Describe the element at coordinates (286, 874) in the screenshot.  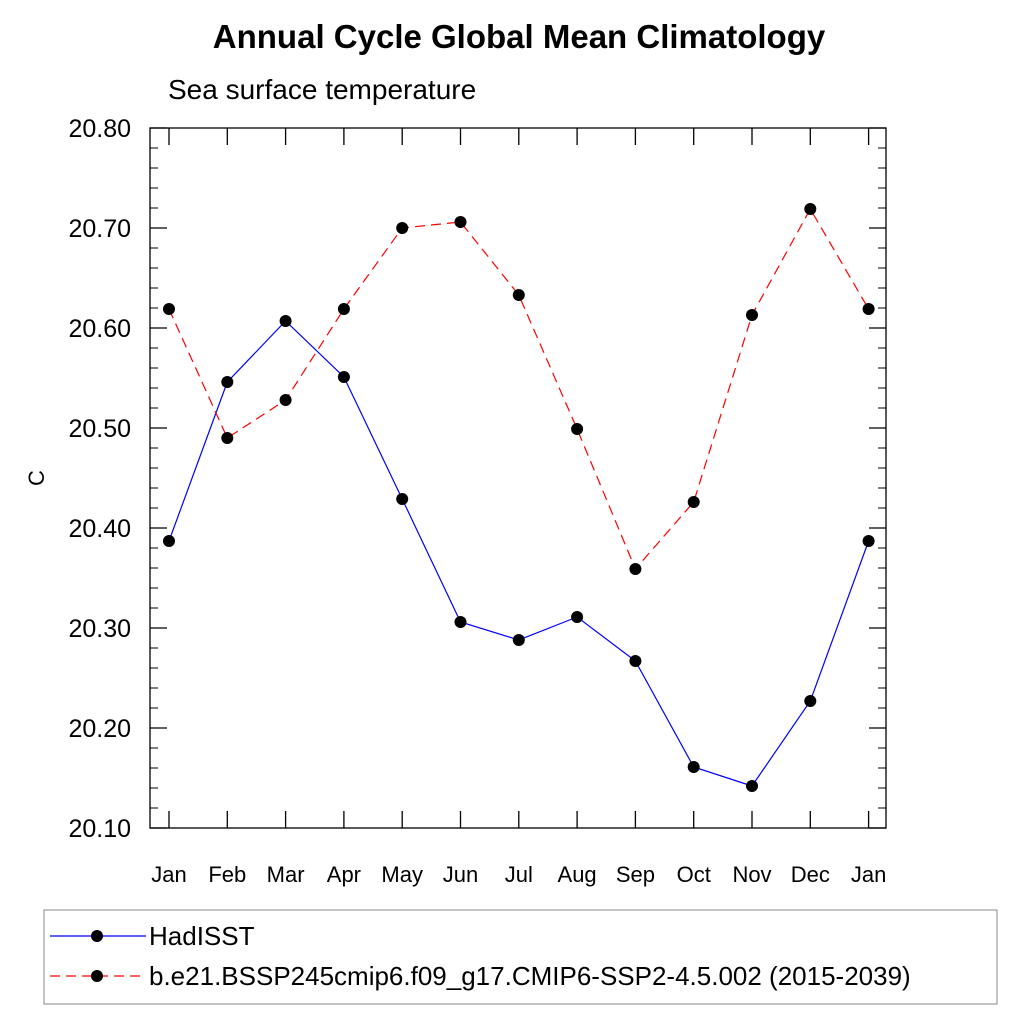
I see `x-tick-label: Mar` at that location.